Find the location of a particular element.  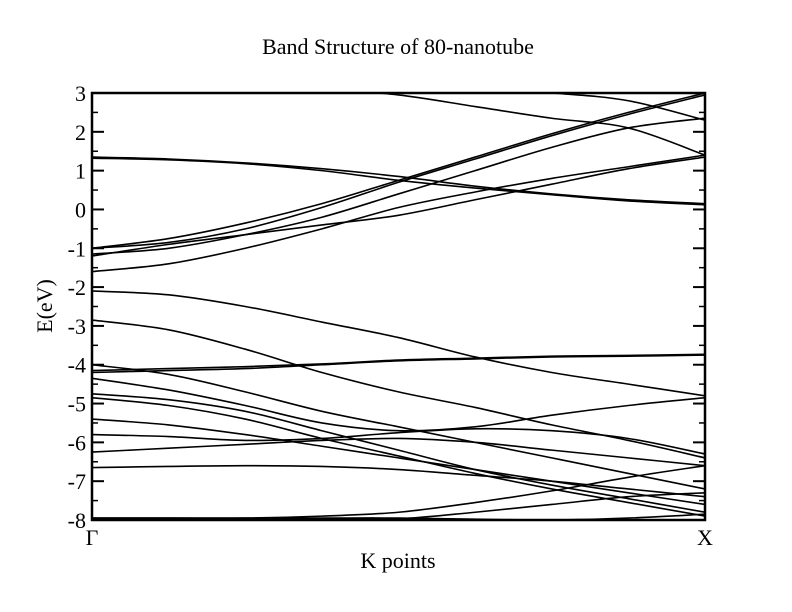

x-tick-label-gamma: Γ is located at coordinates (92, 537).